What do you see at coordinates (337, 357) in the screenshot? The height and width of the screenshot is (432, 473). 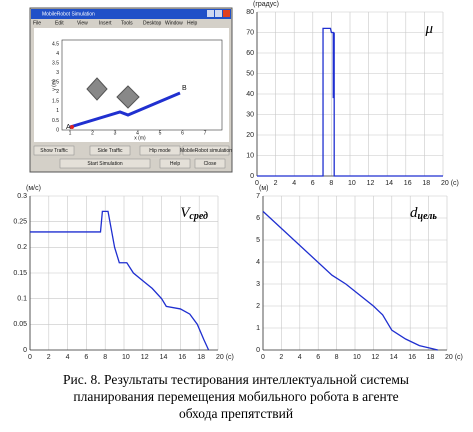 I see `x-tick-label: 8` at bounding box center [337, 357].